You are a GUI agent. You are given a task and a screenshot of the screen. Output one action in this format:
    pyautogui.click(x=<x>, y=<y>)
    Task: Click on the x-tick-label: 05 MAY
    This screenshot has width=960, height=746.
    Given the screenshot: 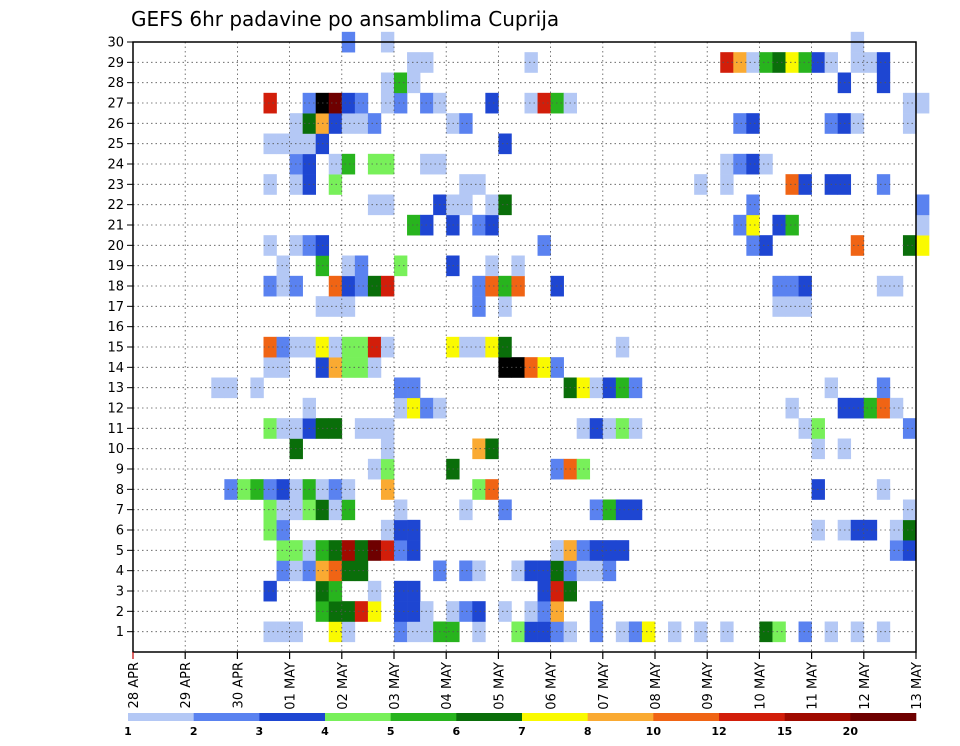 What is the action you would take?
    pyautogui.click(x=499, y=686)
    